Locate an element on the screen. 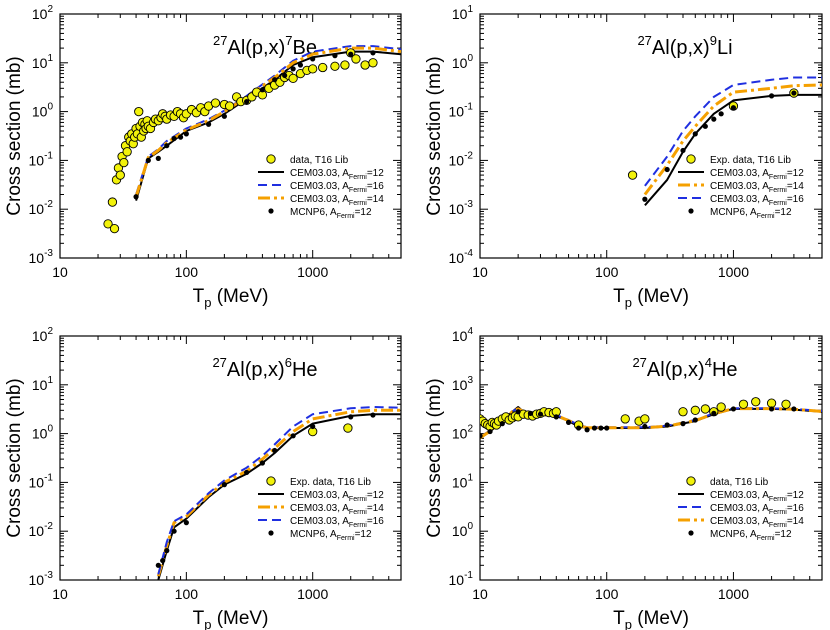 The height and width of the screenshot is (630, 830). y-tick-label: 10⁴ is located at coordinates (463, 335).